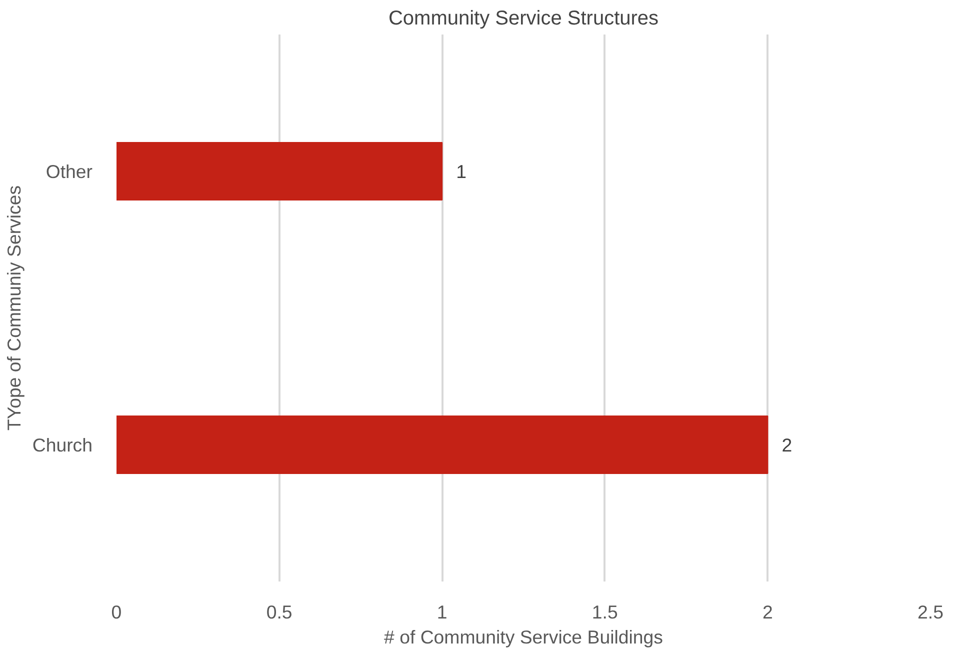 This screenshot has width=968, height=659. What do you see at coordinates (461, 171) in the screenshot?
I see `data-label: 1` at bounding box center [461, 171].